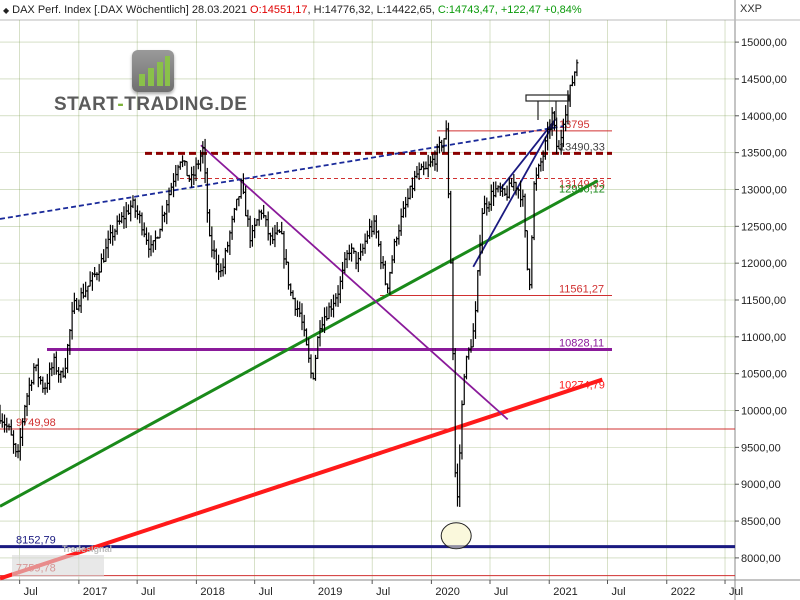  I want to click on y-tick-label: 15000,00, so click(764, 43).